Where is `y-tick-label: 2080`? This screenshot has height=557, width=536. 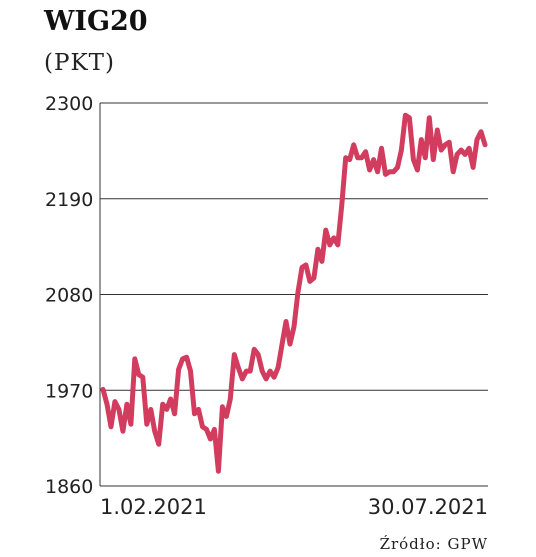
y-tick-label: 2080 is located at coordinates (69, 296).